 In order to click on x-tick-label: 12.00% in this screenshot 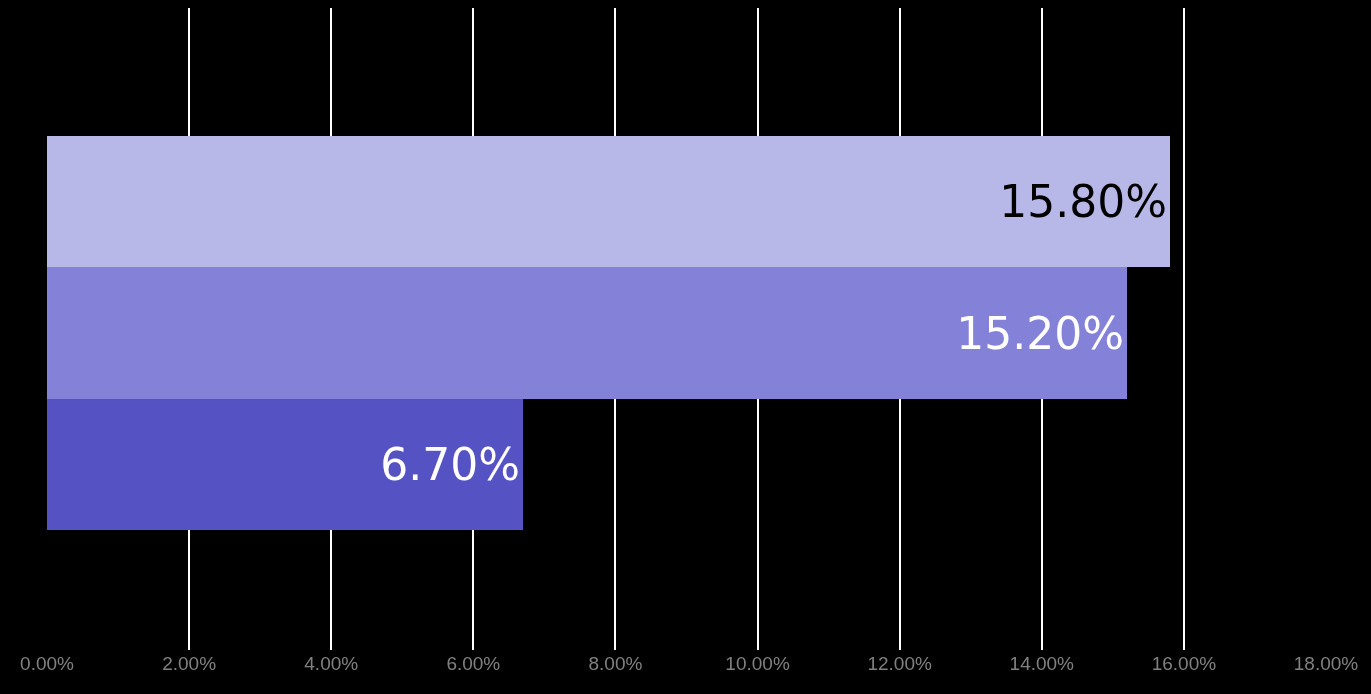, I will do `click(899, 663)`.